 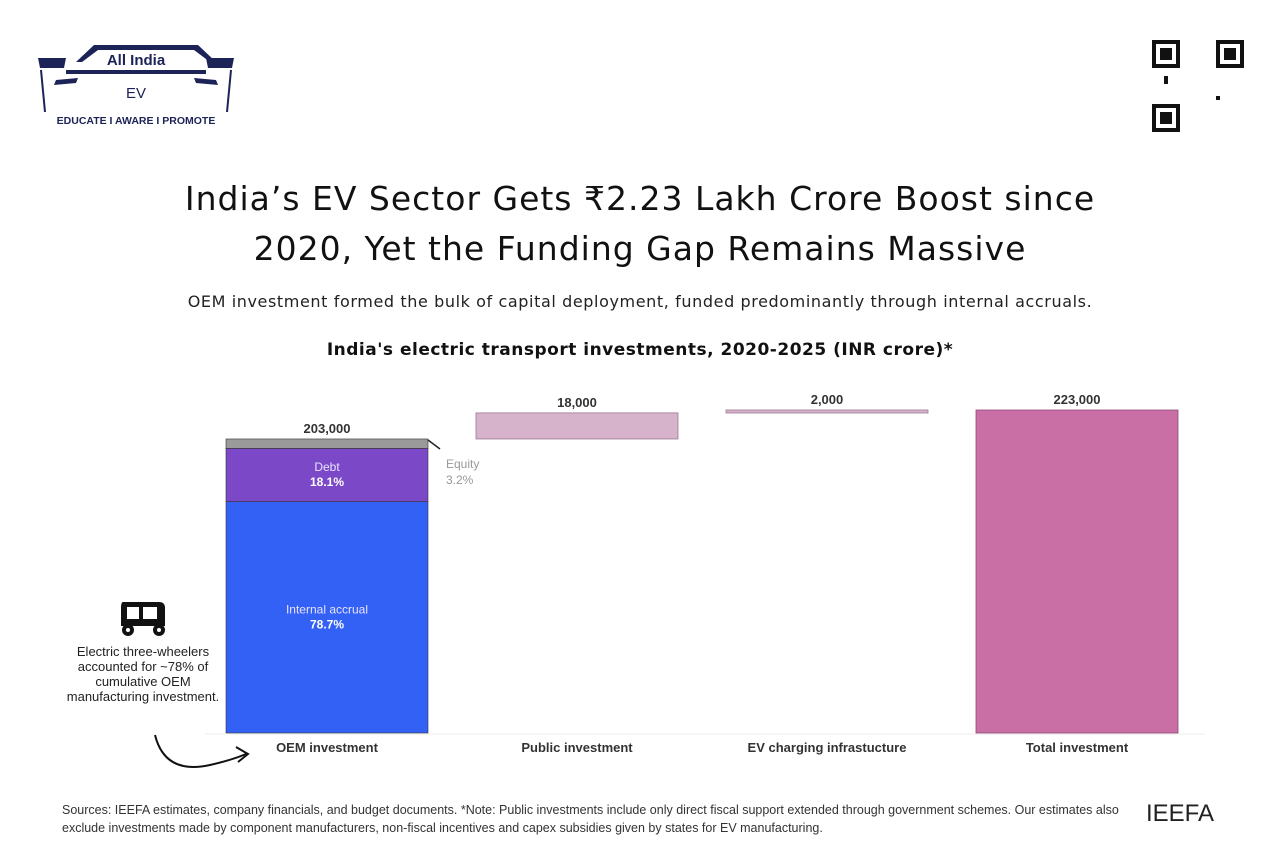 What do you see at coordinates (327, 482) in the screenshot?
I see `segment-share: 18.1%` at bounding box center [327, 482].